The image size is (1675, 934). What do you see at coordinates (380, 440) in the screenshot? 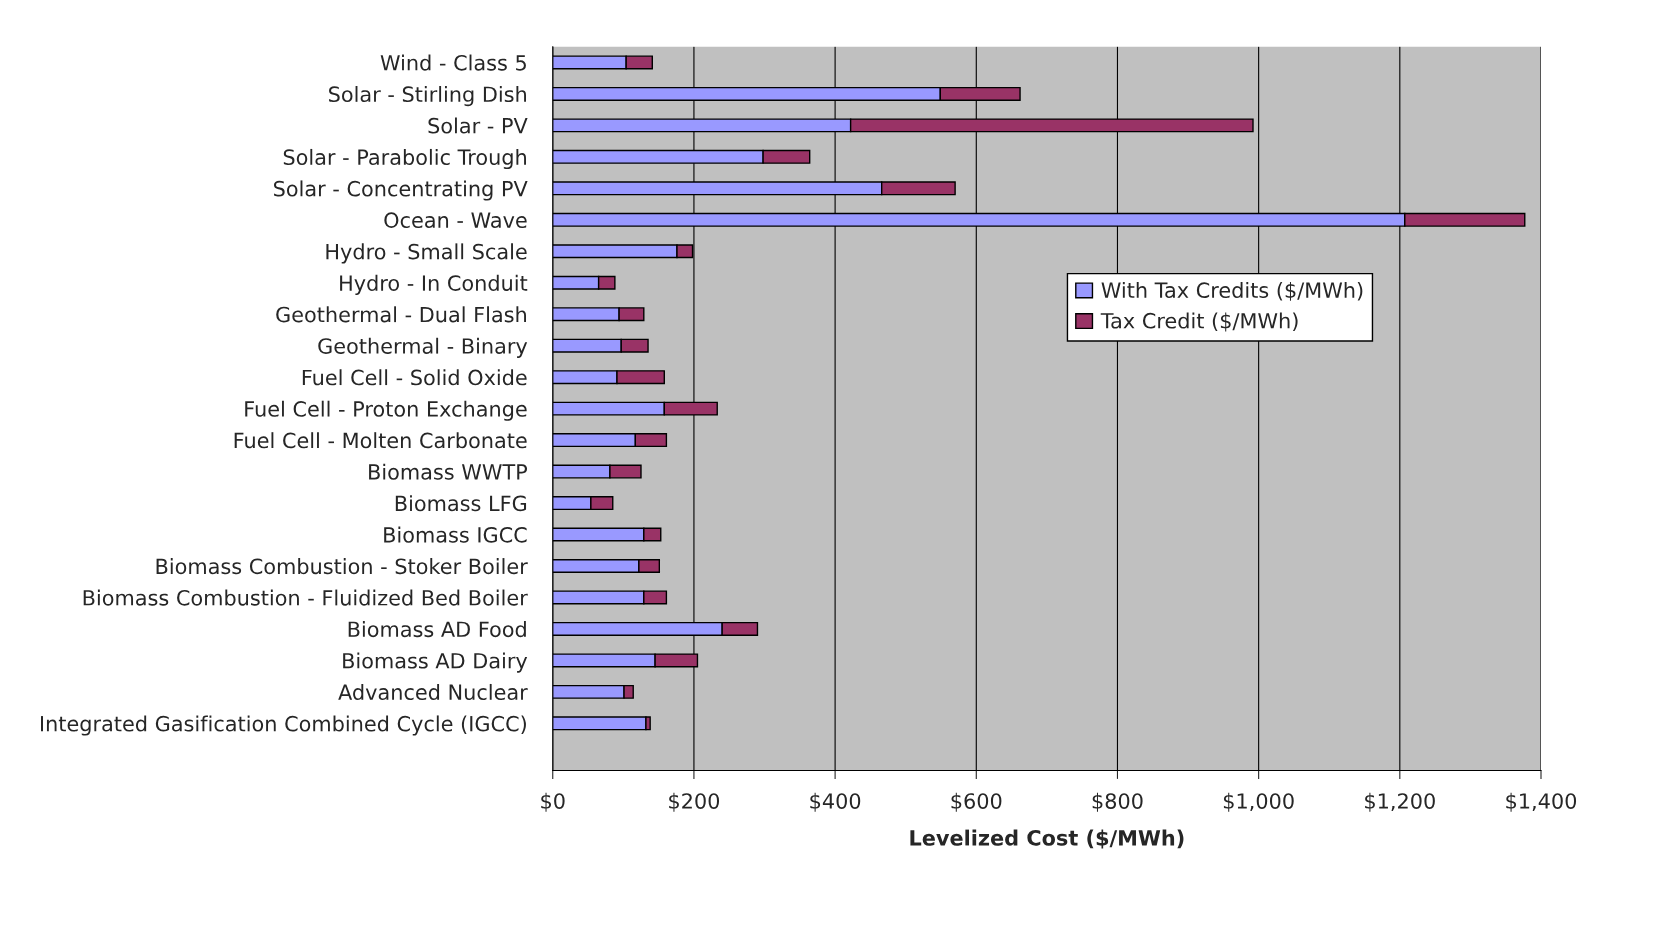
I see `y-tick-label: Fuel Cell - Molten Carbonate` at bounding box center [380, 440].